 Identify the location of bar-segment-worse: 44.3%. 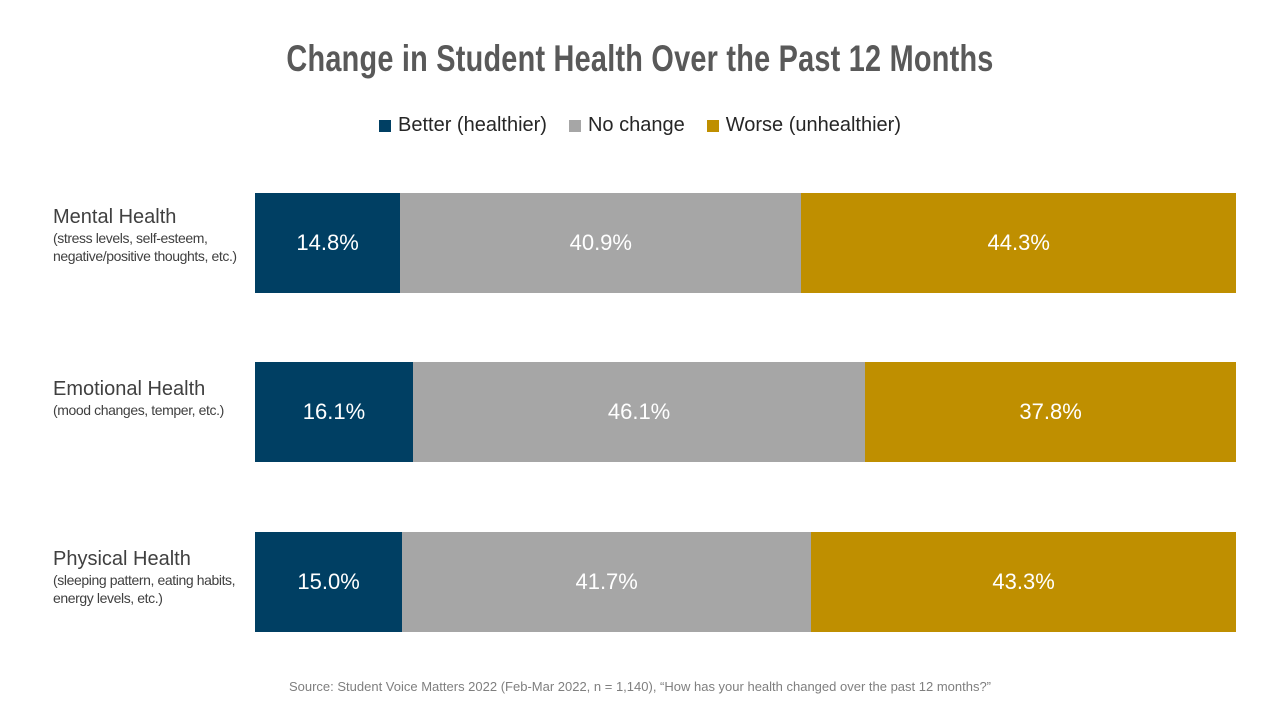
(1018, 243).